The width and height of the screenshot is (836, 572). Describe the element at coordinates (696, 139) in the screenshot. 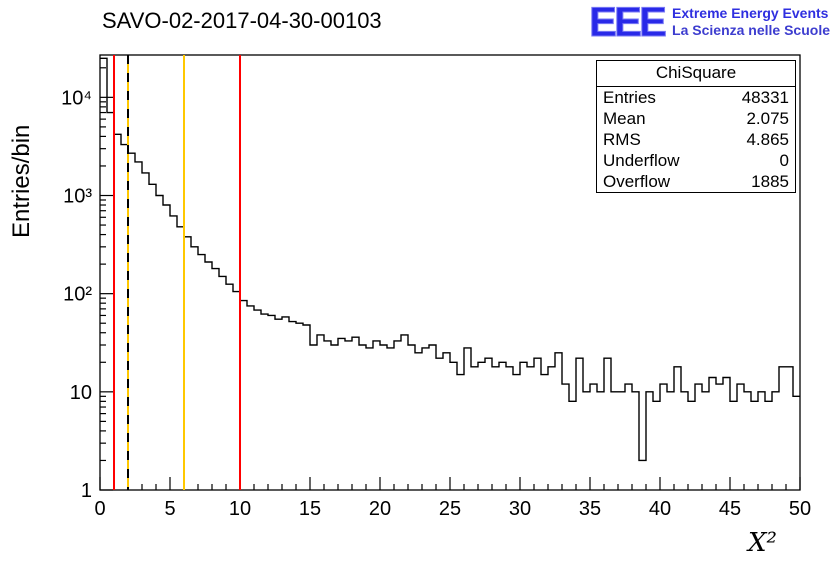

I see `stats-row: RMS 4.865` at that location.